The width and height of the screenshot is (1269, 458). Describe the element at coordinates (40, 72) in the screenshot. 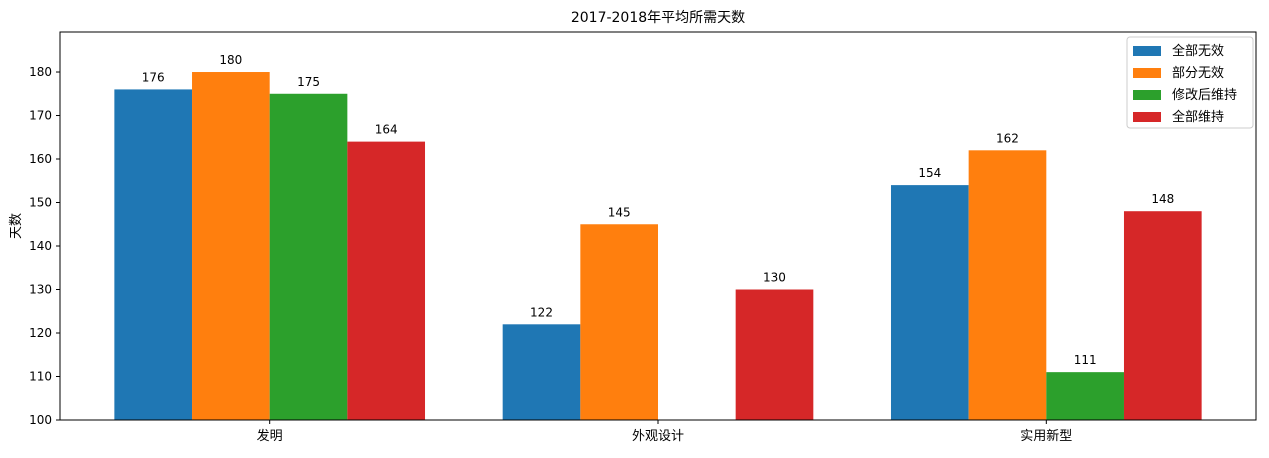

I see `y-tick-label: 180` at that location.